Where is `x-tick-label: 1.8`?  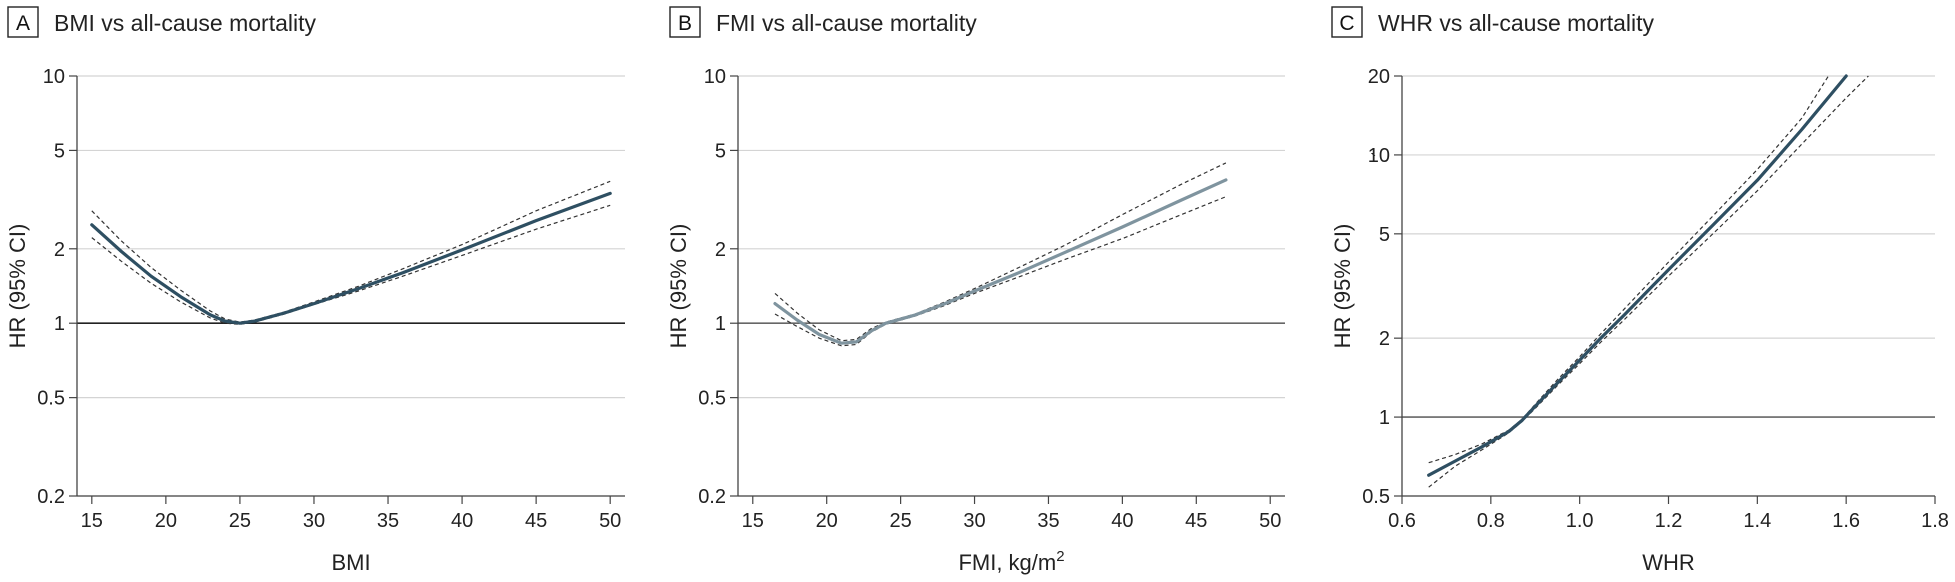
x-tick-label: 1.8 is located at coordinates (1935, 521).